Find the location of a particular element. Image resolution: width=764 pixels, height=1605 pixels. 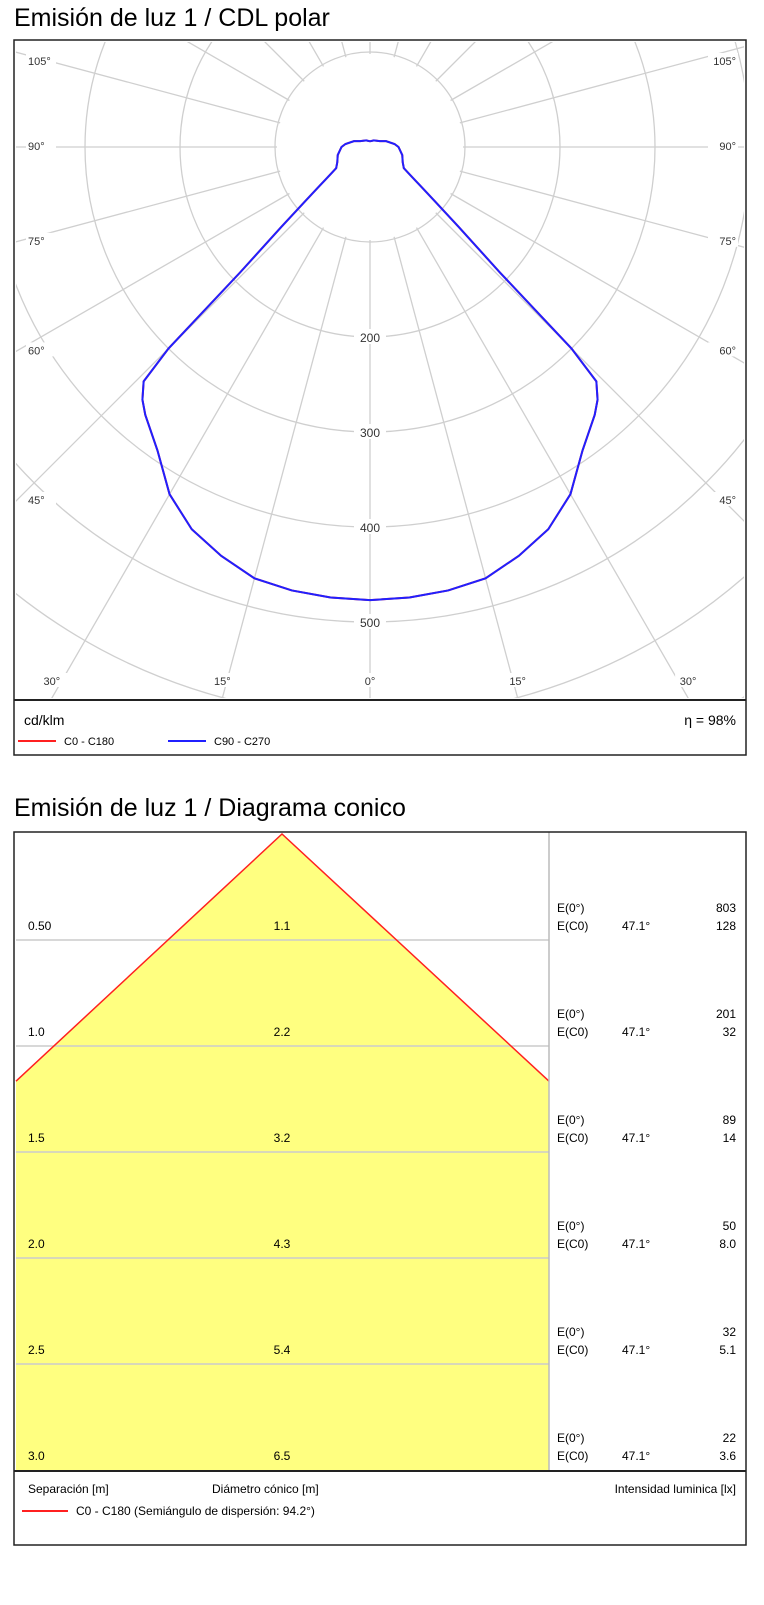

ec0-value: 8.0 is located at coordinates (727, 1244).